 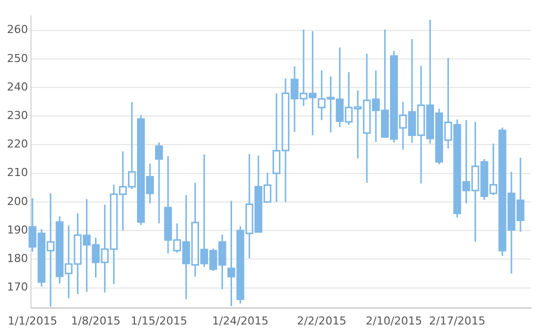 I want to click on y-tick-label: 190, so click(x=17, y=229).